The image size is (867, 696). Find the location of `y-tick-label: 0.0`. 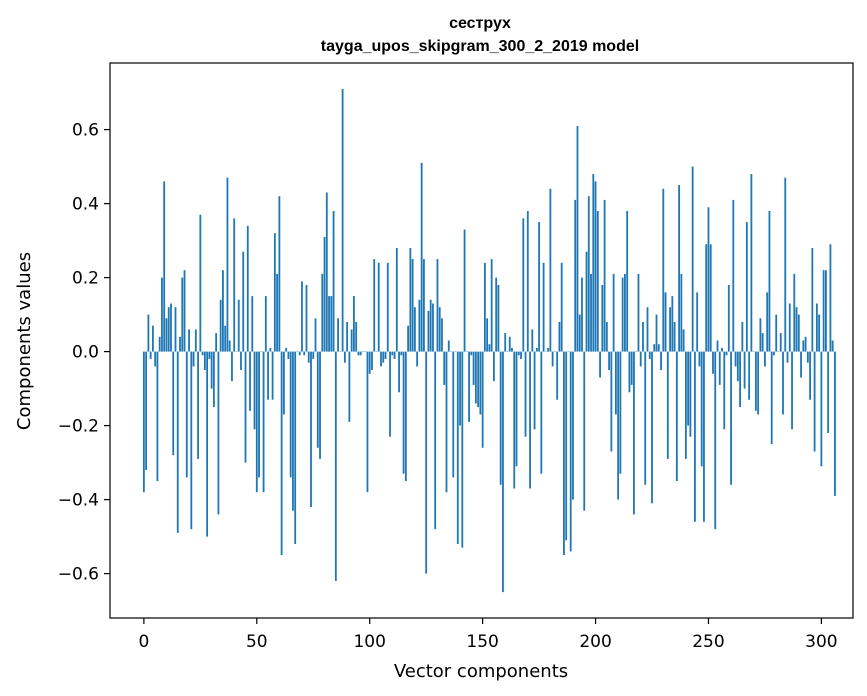

y-tick-label: 0.0 is located at coordinates (85, 353).